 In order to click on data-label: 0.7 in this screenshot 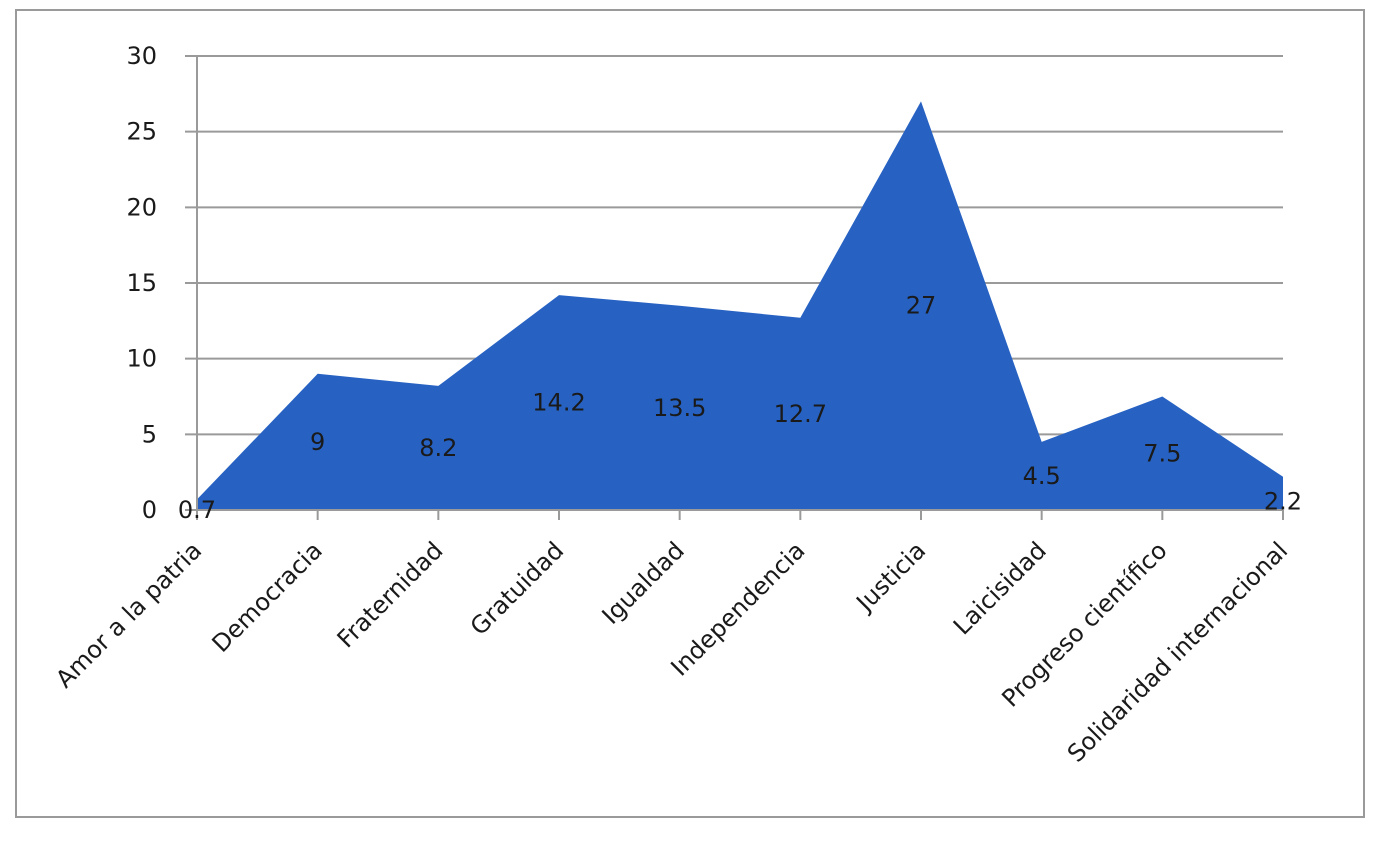, I will do `click(197, 510)`.